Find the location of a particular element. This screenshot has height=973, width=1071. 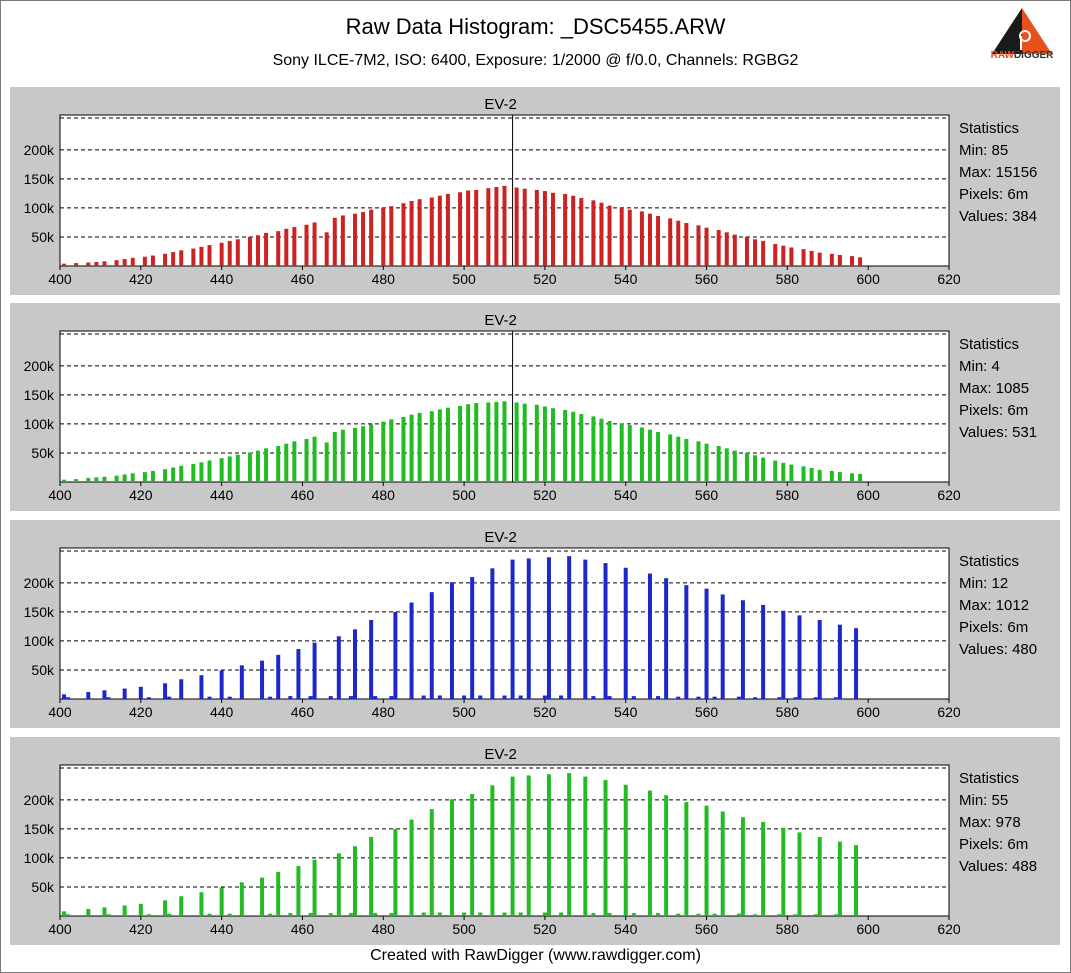

statistics-min: Min: 55 is located at coordinates (984, 800).